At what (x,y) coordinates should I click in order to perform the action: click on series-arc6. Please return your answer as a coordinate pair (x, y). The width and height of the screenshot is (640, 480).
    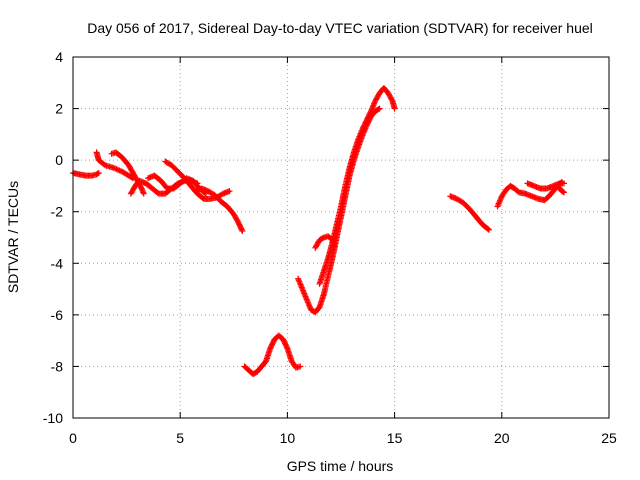
    Looking at the image, I should click on (197, 180).